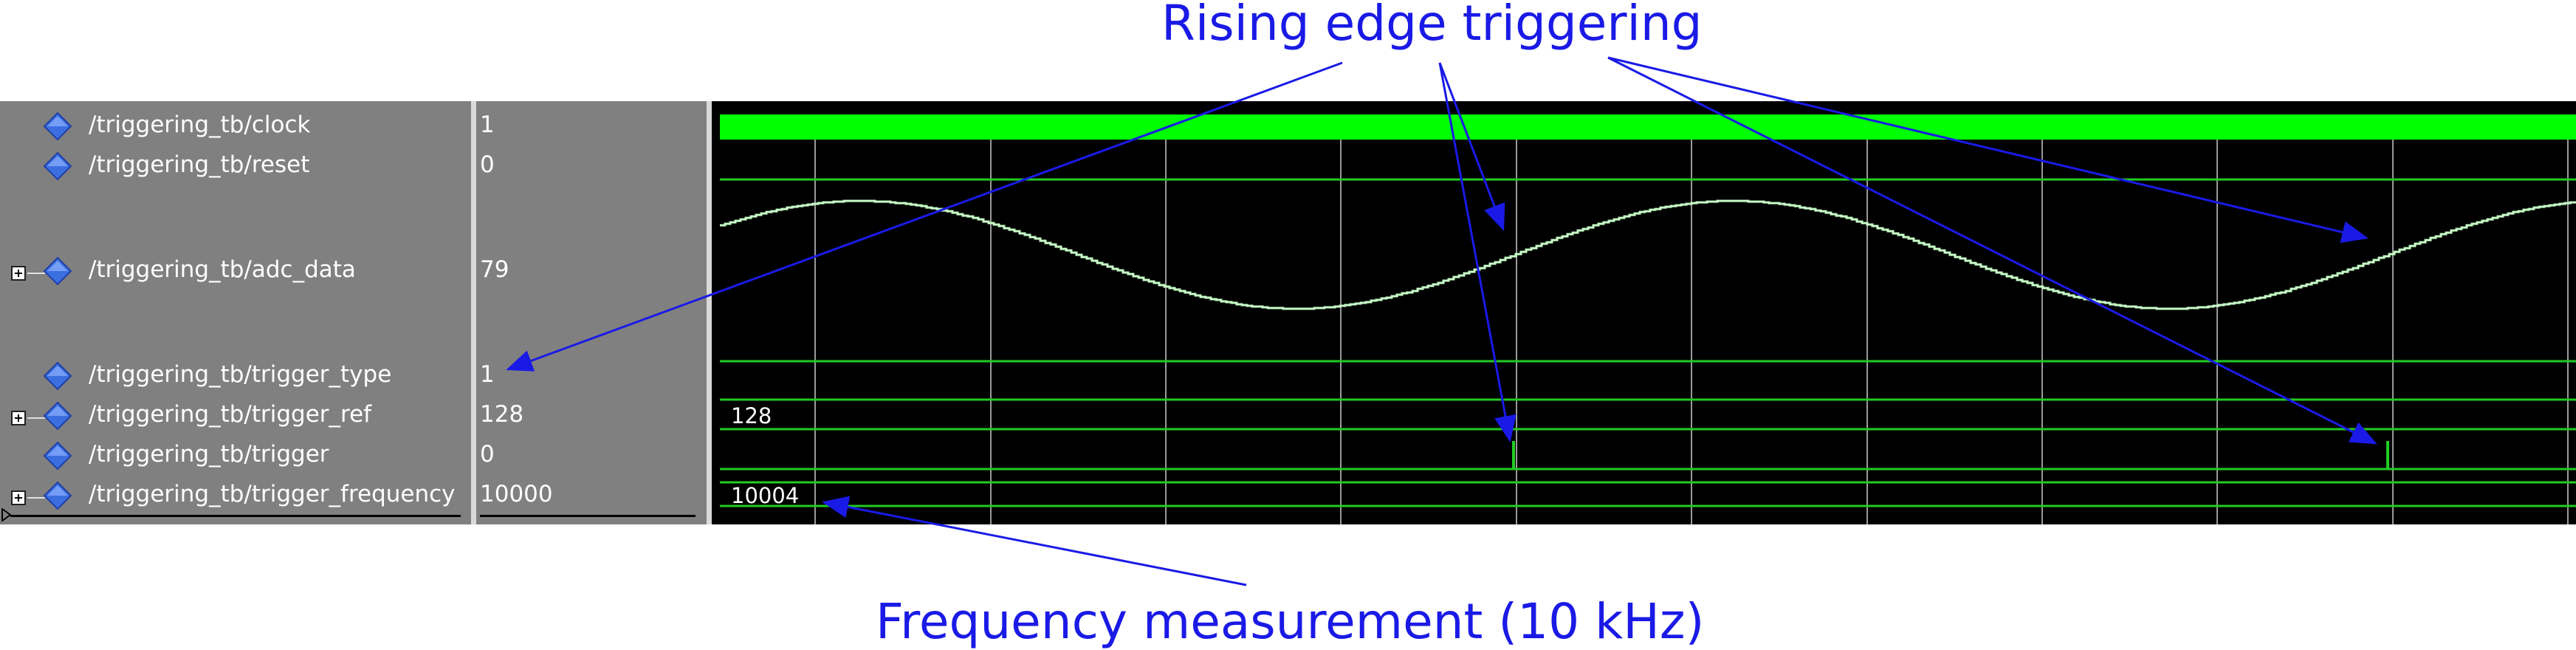  I want to click on signal-row-trigger: /triggering_tb/trigger, so click(235, 455).